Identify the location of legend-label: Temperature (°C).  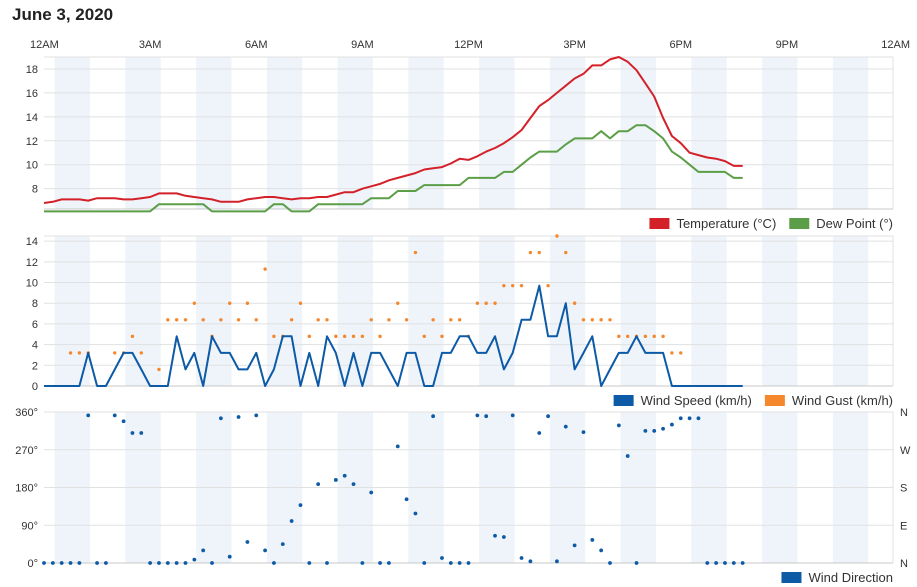
(726, 223).